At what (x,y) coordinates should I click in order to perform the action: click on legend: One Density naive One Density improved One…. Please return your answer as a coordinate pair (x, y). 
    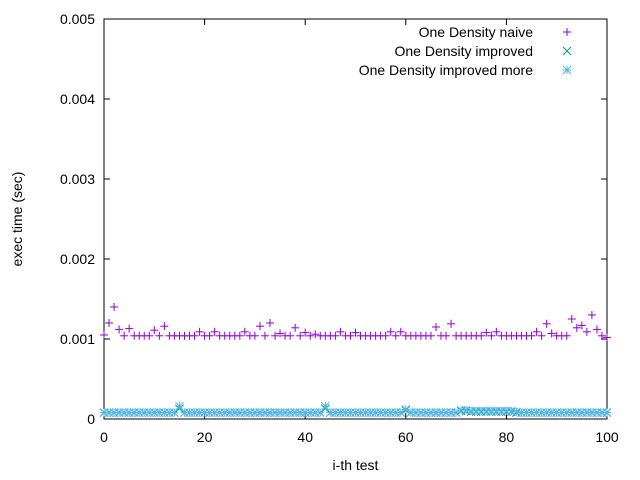
    Looking at the image, I should click on (465, 51).